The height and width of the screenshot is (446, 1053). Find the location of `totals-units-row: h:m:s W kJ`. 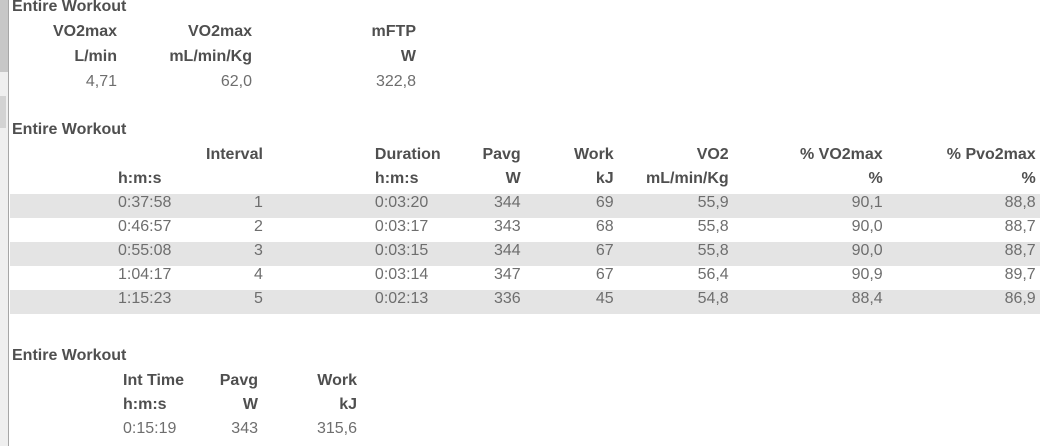

totals-units-row: h:m:s W kJ is located at coordinates (183, 408).